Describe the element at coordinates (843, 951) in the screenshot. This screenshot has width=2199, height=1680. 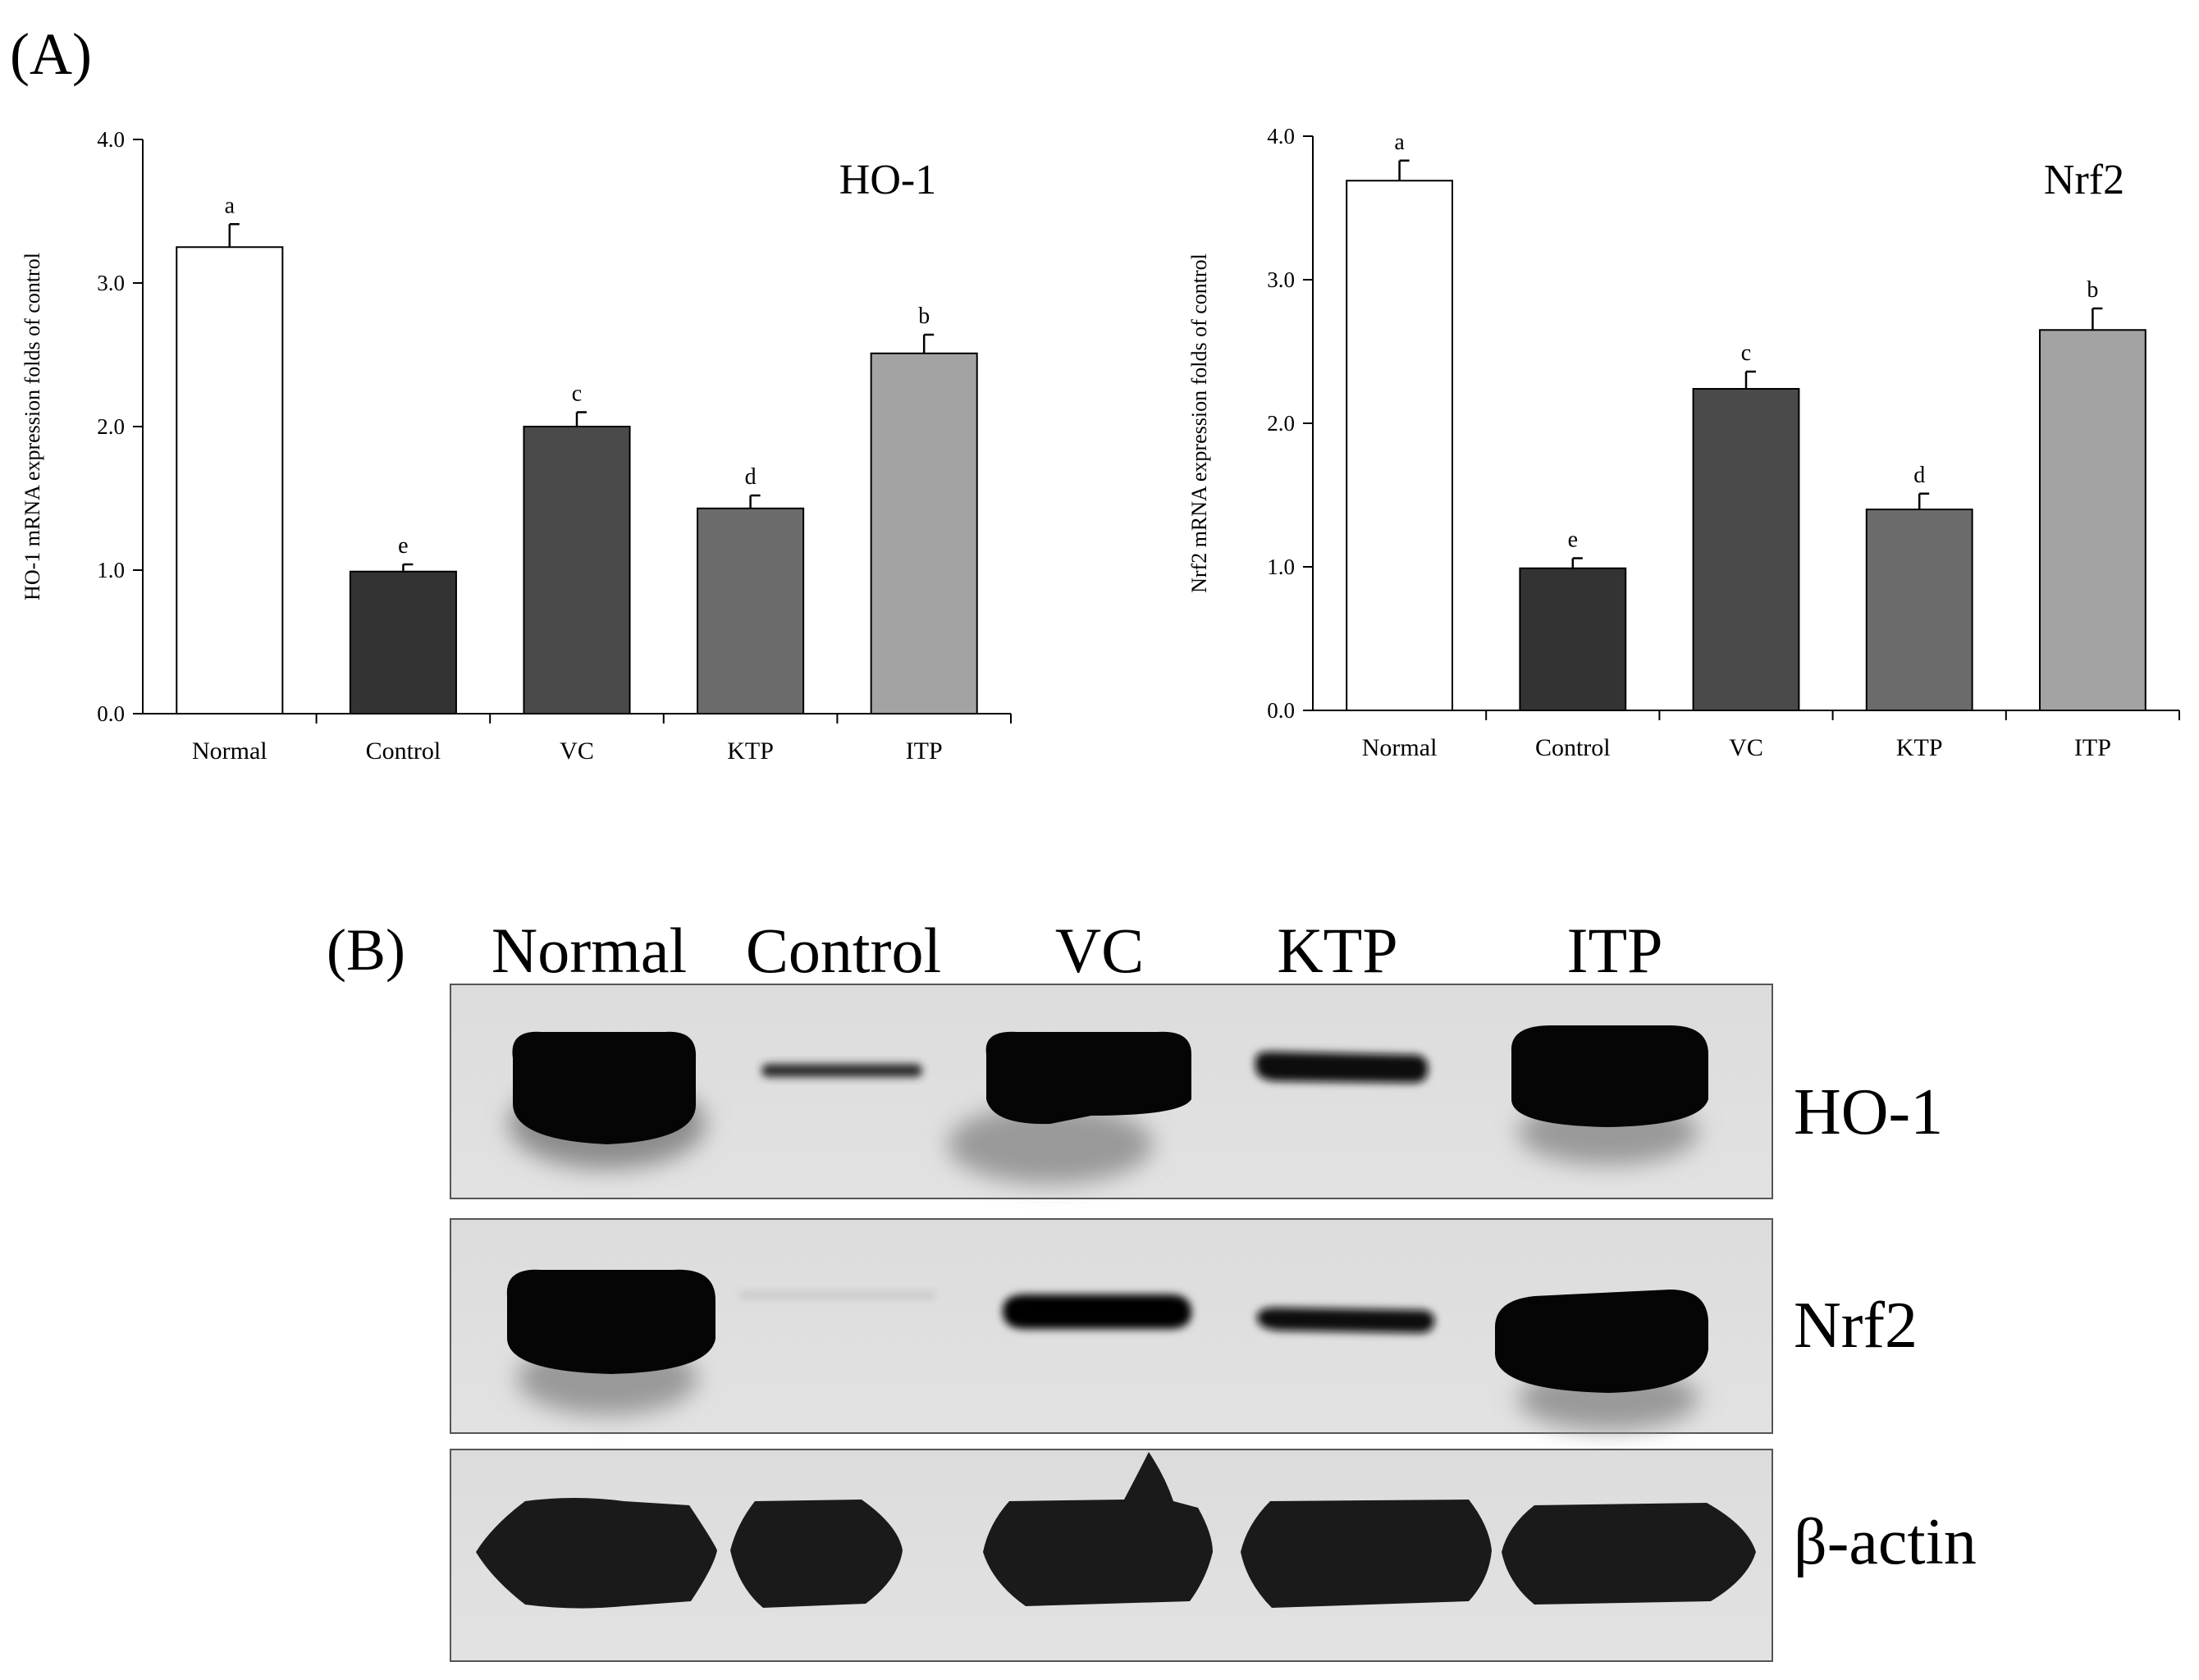
I see `lane-label-control: Control` at that location.